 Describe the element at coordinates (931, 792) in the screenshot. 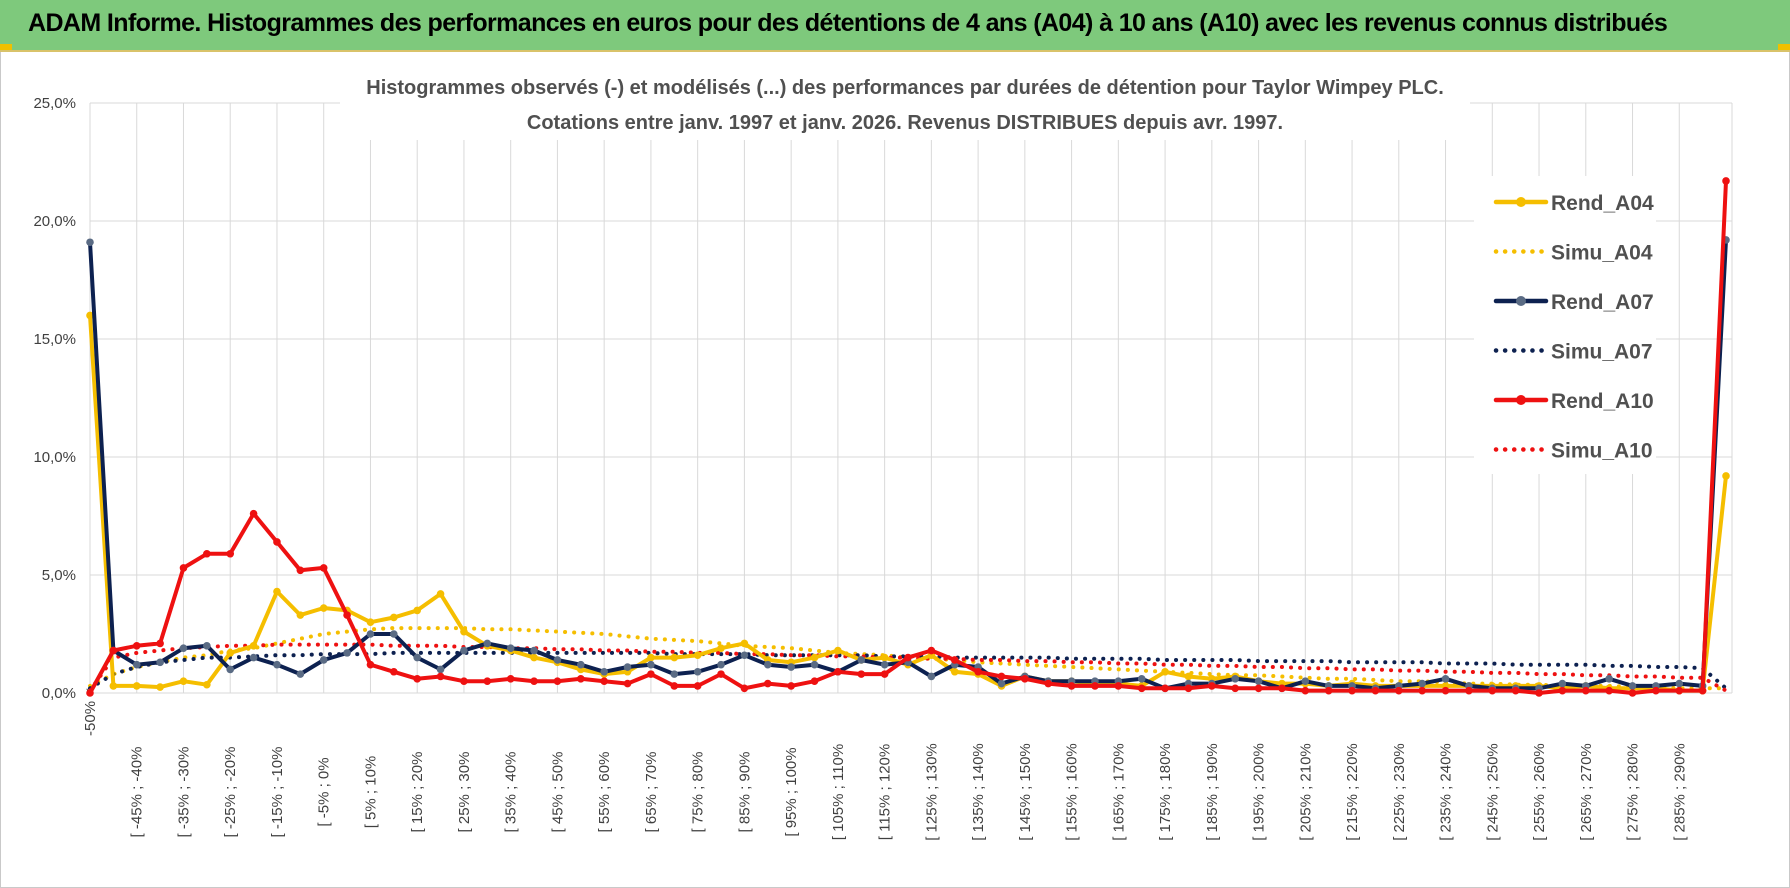

I see `x-tick-label: [ 125% ; 130%` at that location.